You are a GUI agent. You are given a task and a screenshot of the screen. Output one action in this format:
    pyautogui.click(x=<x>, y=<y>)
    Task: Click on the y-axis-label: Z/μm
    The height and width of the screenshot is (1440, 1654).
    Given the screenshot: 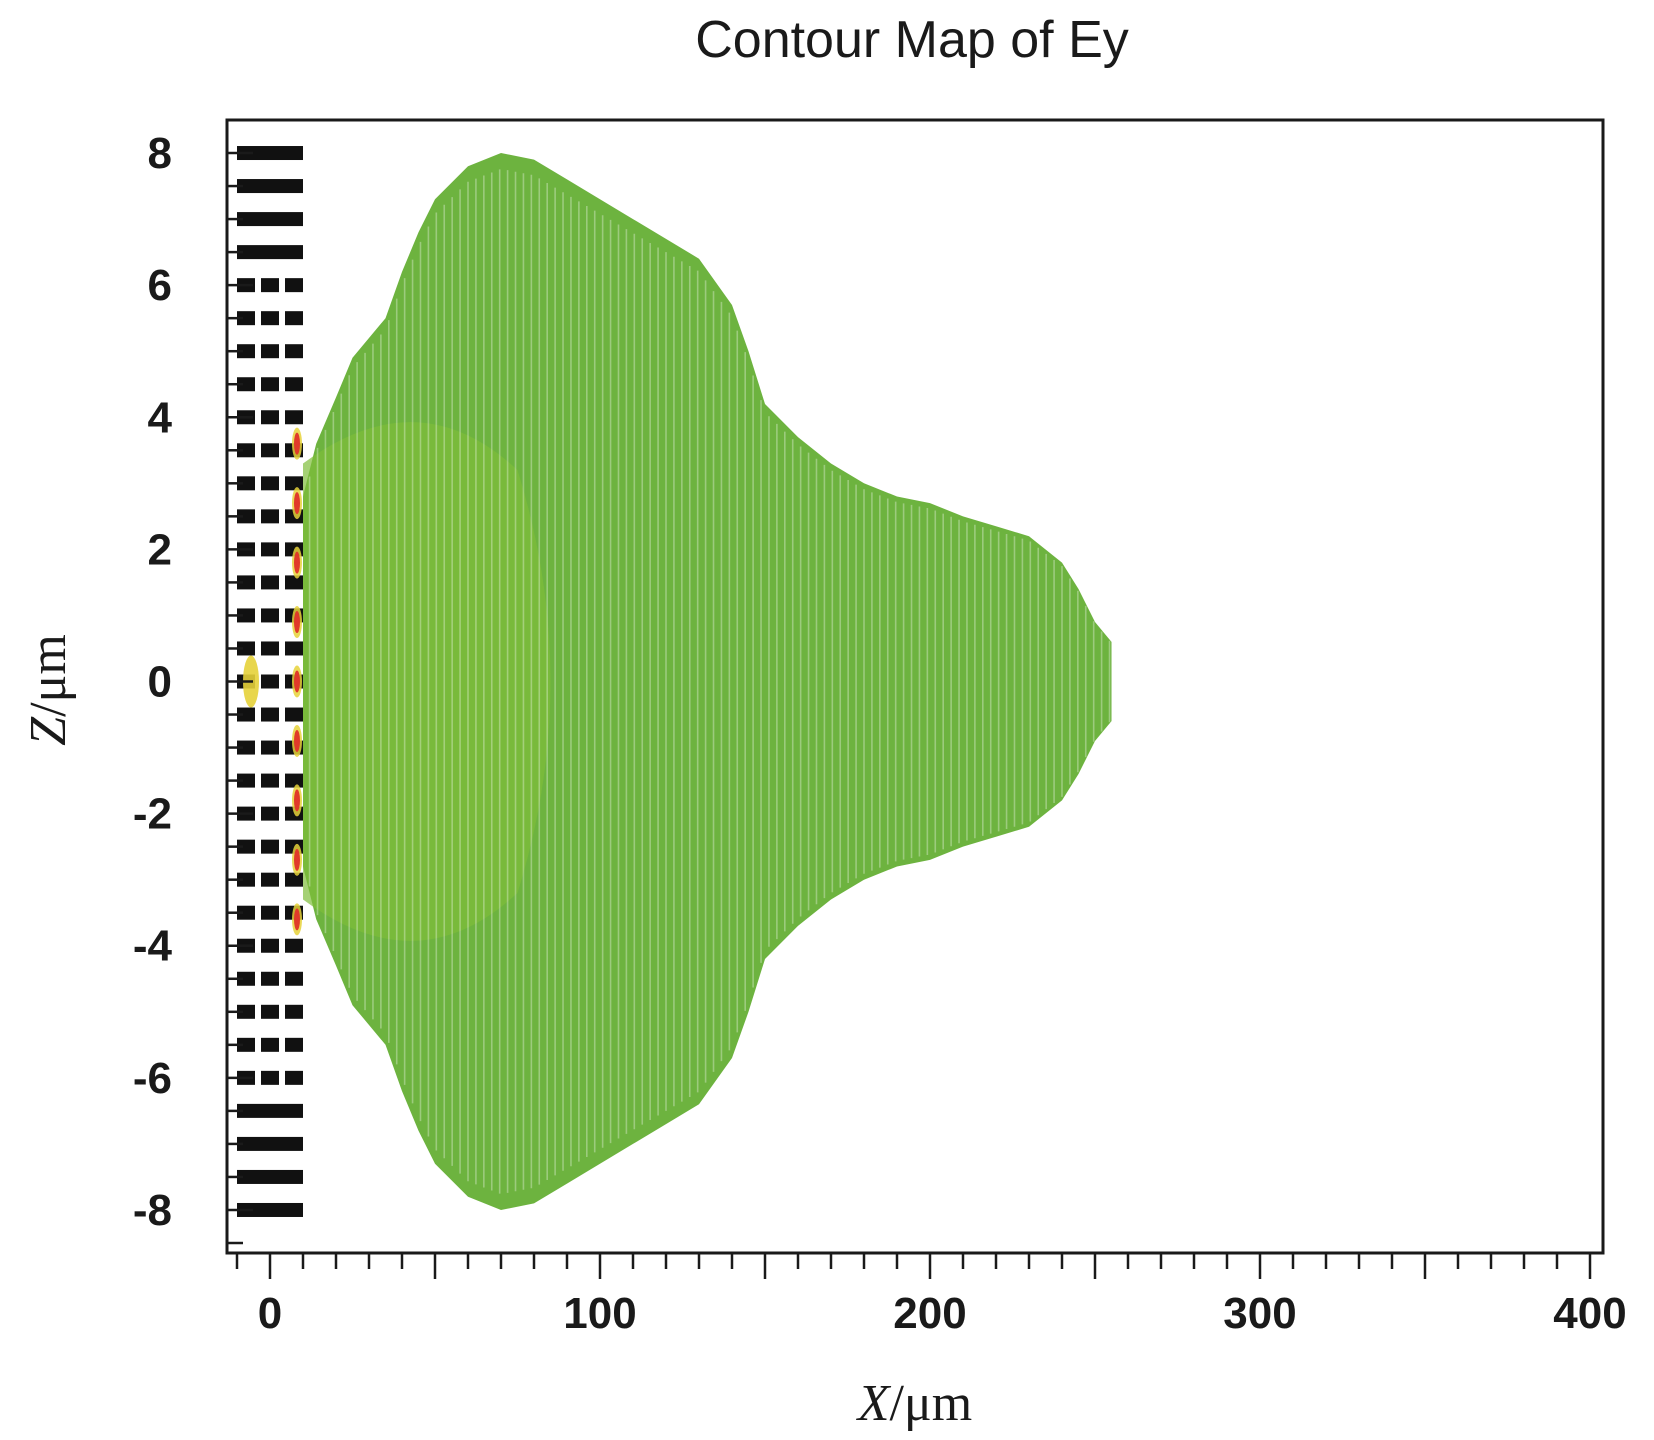 What is the action you would take?
    pyautogui.click(x=48, y=690)
    